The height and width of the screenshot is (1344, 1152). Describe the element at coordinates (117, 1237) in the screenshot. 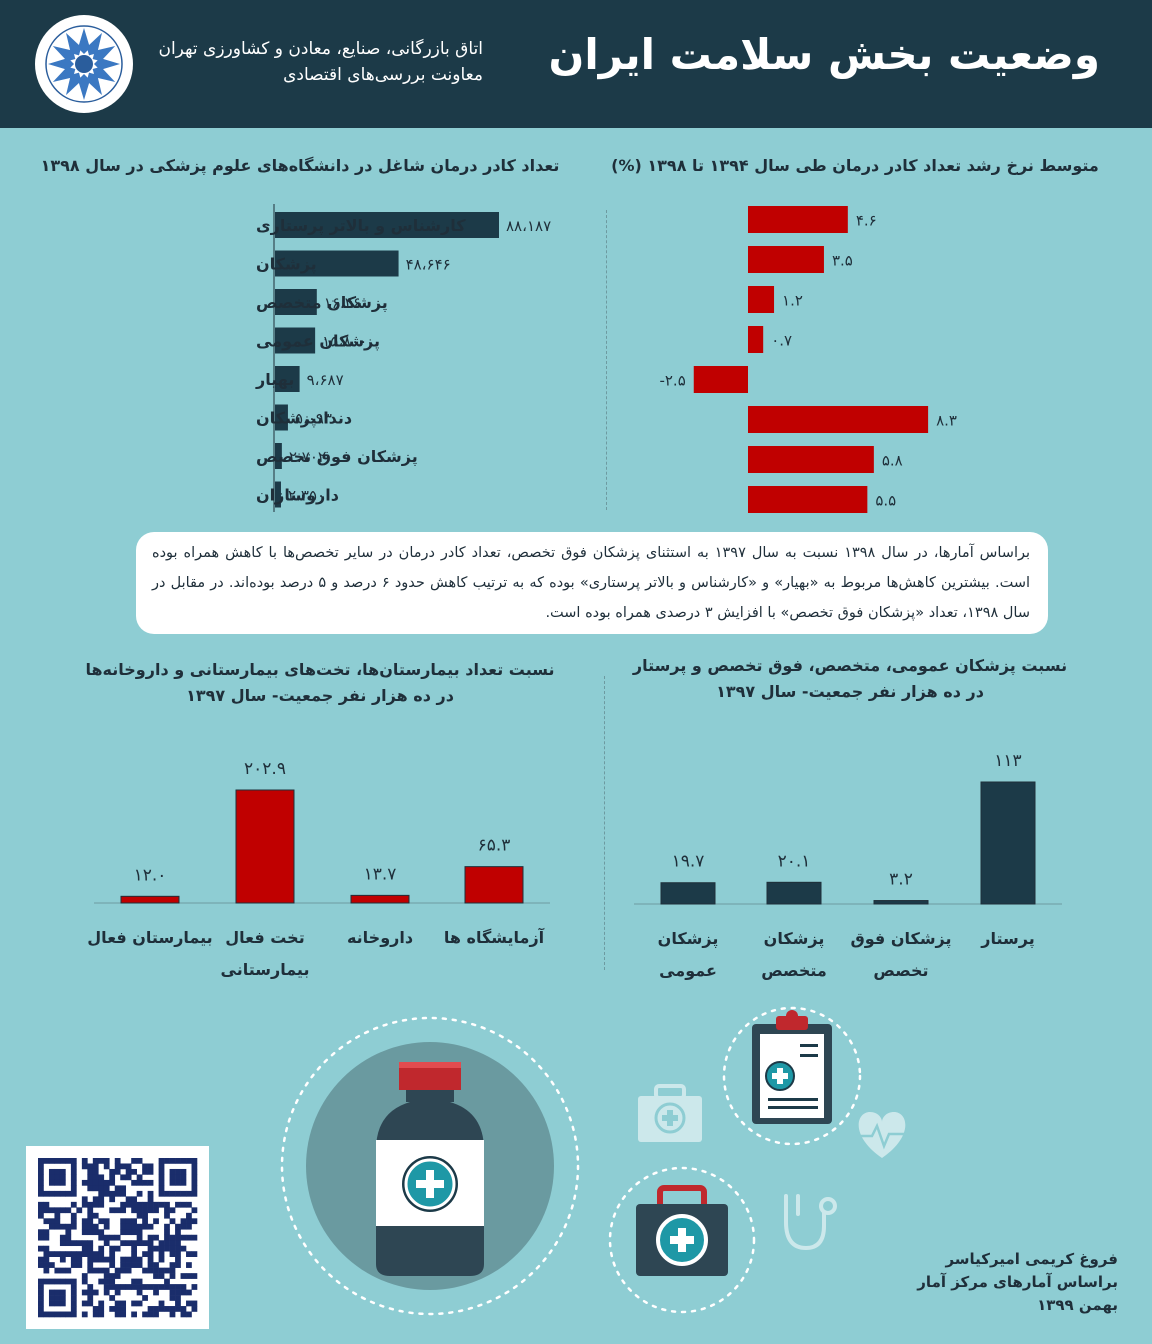

I see `qr-code` at that location.